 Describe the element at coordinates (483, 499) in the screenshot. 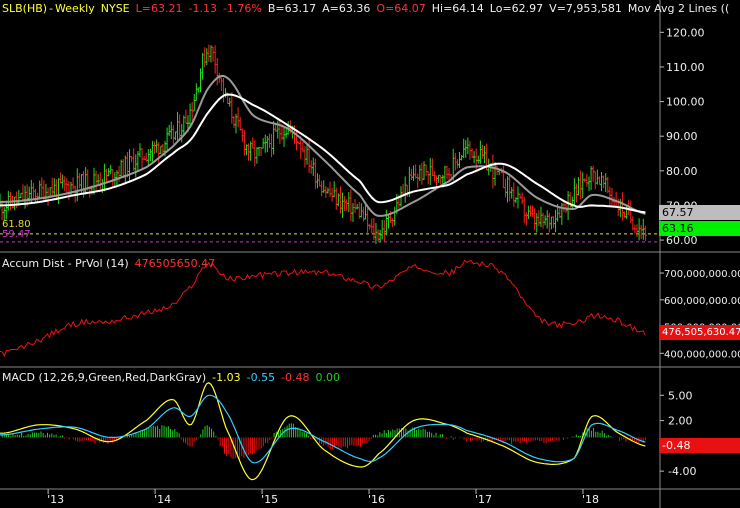

I see `x-tick-label: '17` at that location.